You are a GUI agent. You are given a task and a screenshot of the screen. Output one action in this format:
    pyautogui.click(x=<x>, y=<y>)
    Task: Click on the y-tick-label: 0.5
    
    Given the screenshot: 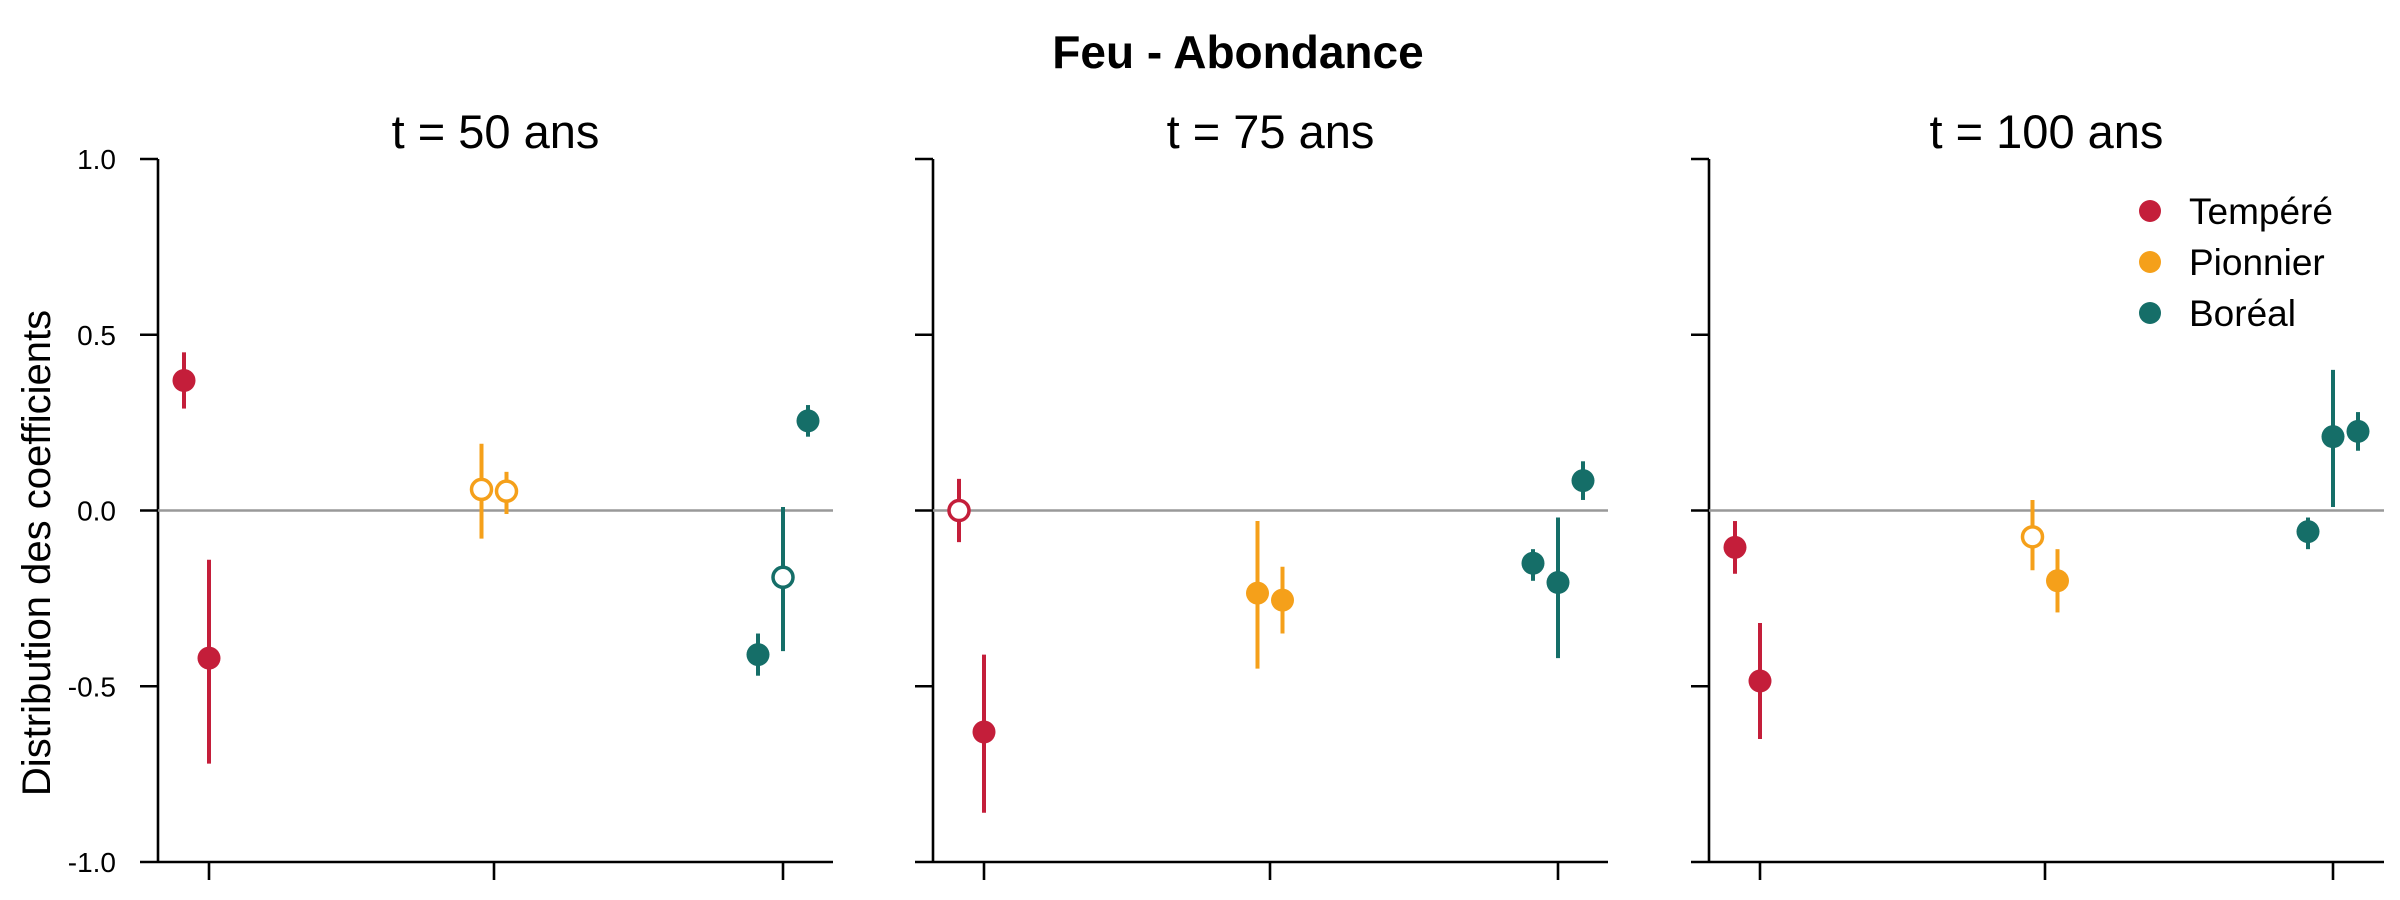 What is the action you would take?
    pyautogui.click(x=96, y=335)
    